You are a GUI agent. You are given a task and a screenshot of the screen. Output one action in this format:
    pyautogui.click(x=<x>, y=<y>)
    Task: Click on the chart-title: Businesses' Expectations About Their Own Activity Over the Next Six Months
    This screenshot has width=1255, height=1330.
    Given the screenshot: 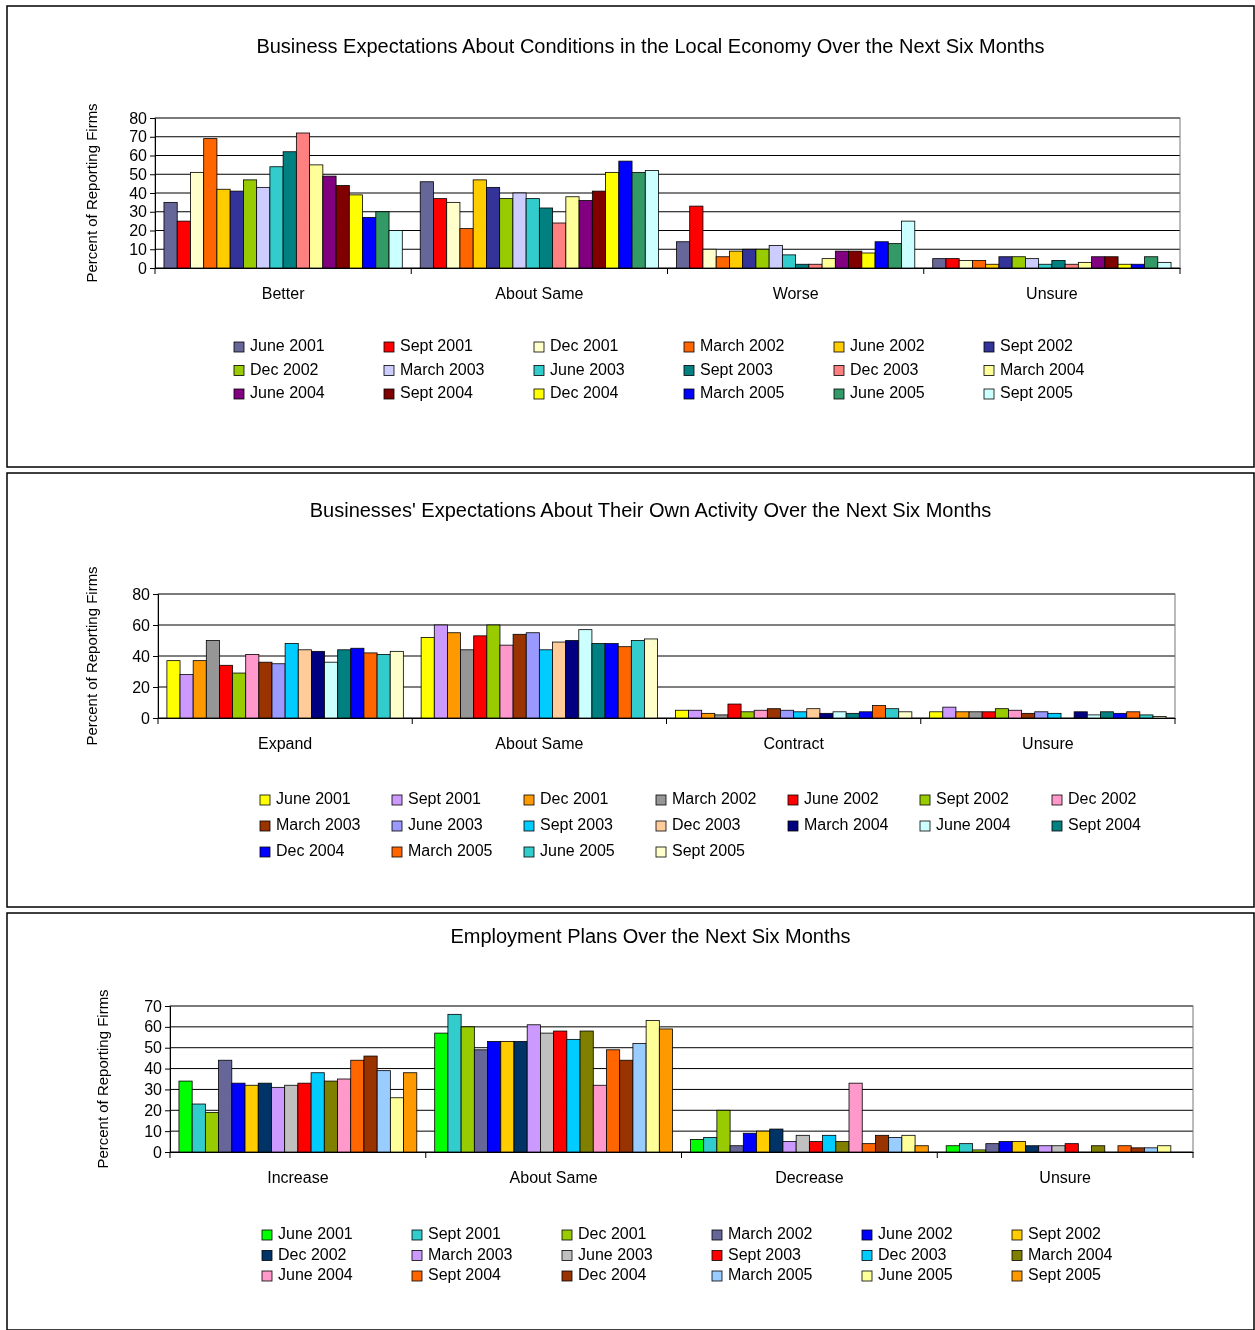 What is the action you would take?
    pyautogui.click(x=650, y=510)
    